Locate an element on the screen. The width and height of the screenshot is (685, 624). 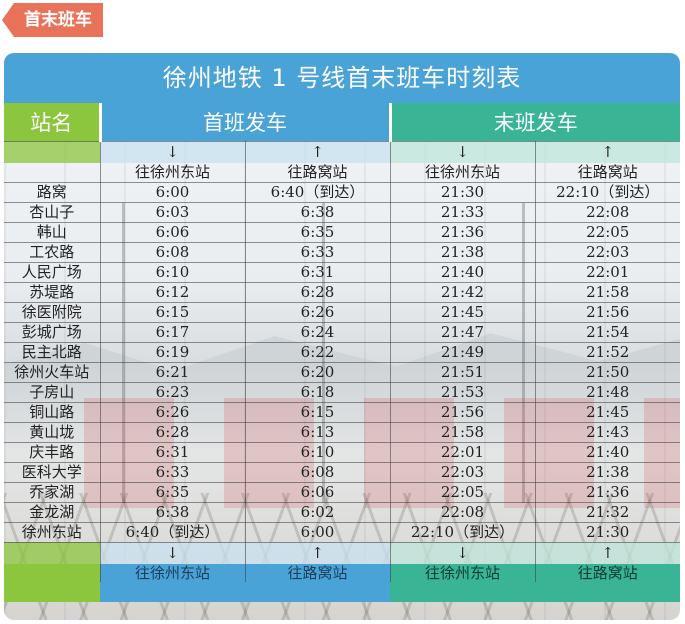
first-train-to-luwo: 6:20 is located at coordinates (318, 372).